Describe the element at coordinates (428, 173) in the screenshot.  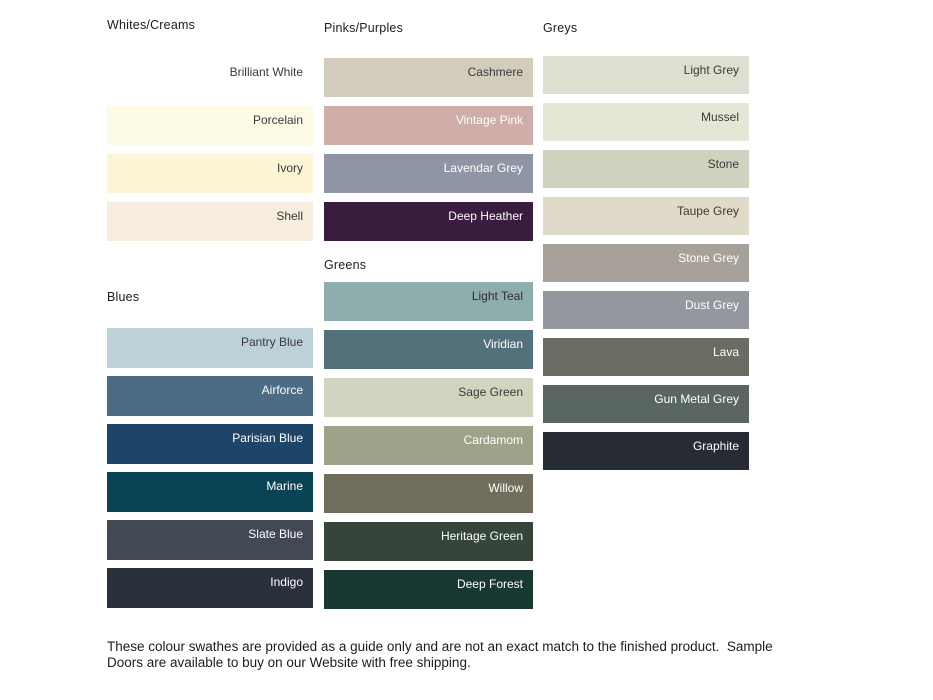
I see `swatch-lavendar-grey: Lavendar Grey` at that location.